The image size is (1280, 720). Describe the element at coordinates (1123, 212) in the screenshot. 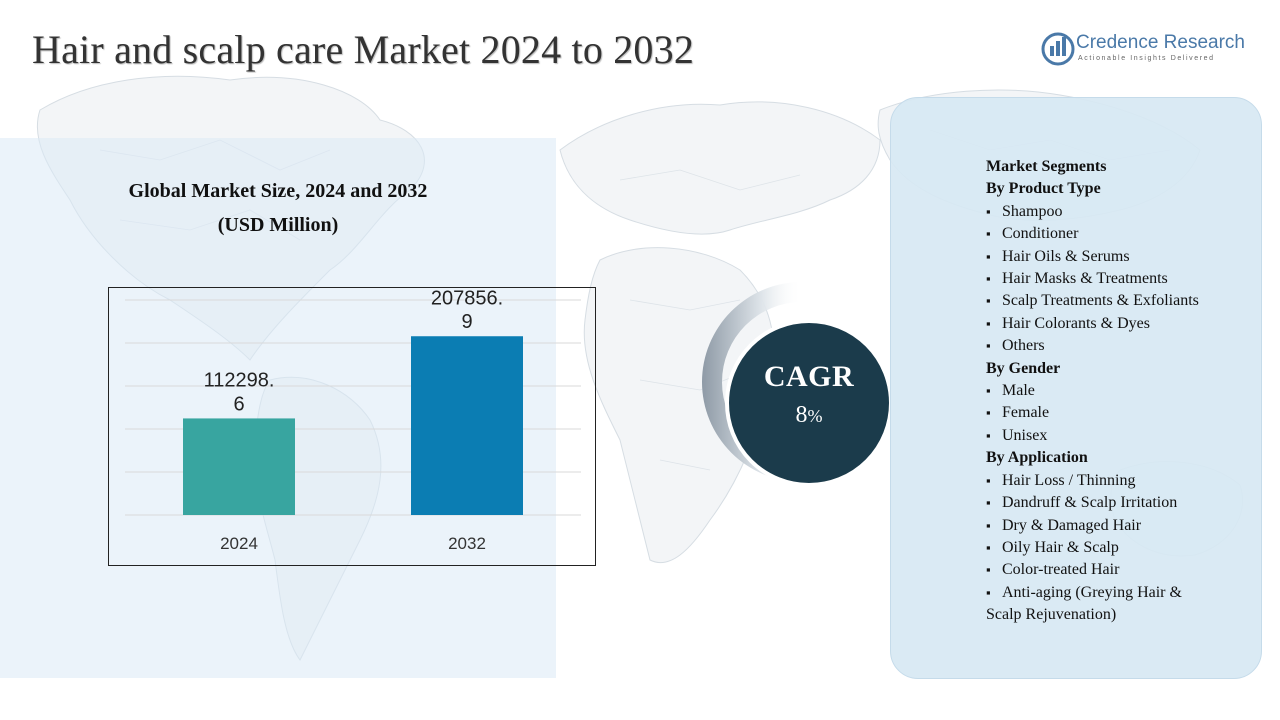

I see `list-item: Shampoo` at that location.